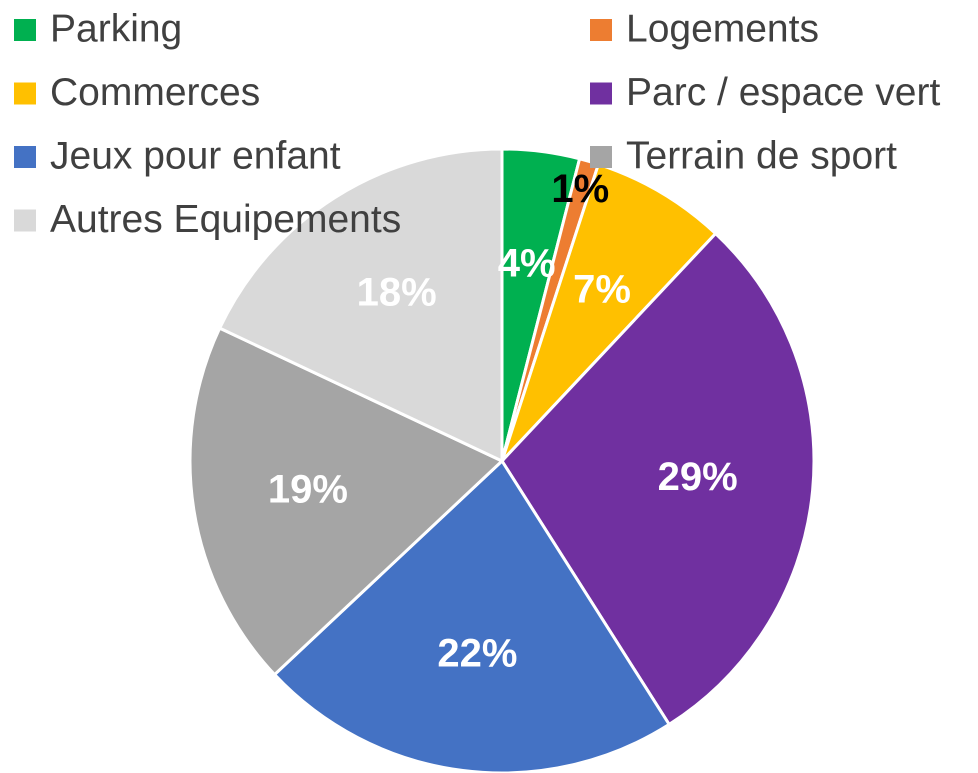 This screenshot has width=978, height=773. Describe the element at coordinates (397, 293) in the screenshot. I see `value-label: 18%` at that location.